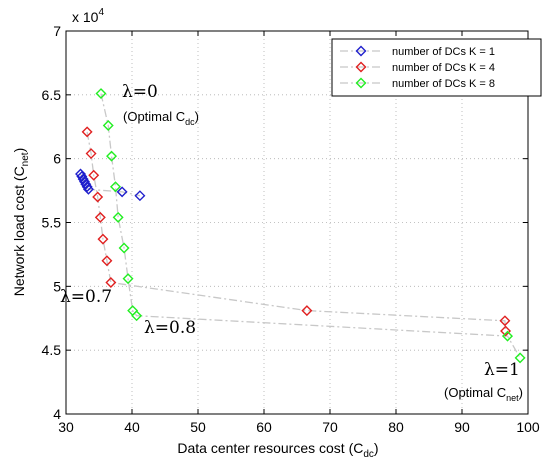  I want to click on x-tick-label: 70, so click(330, 427).